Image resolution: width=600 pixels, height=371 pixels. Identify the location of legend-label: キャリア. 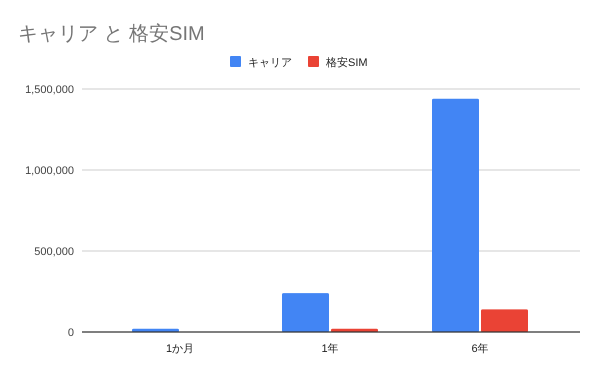
(270, 63).